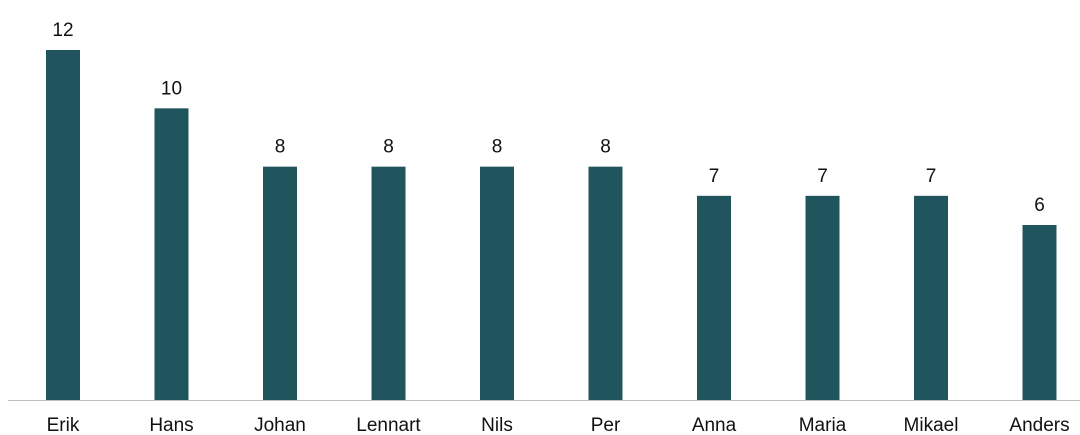 The image size is (1080, 435). What do you see at coordinates (388, 425) in the screenshot?
I see `category-label-lennart: Lennart` at bounding box center [388, 425].